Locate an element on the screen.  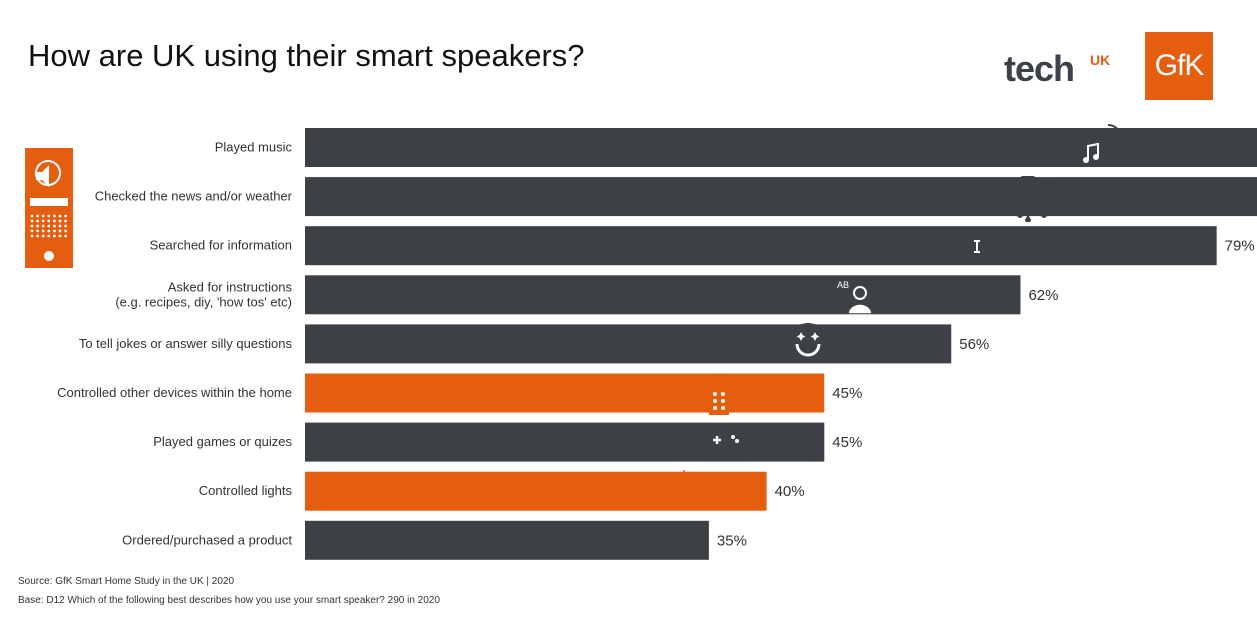
category-label: Controlled other devices within the home is located at coordinates (174, 392).